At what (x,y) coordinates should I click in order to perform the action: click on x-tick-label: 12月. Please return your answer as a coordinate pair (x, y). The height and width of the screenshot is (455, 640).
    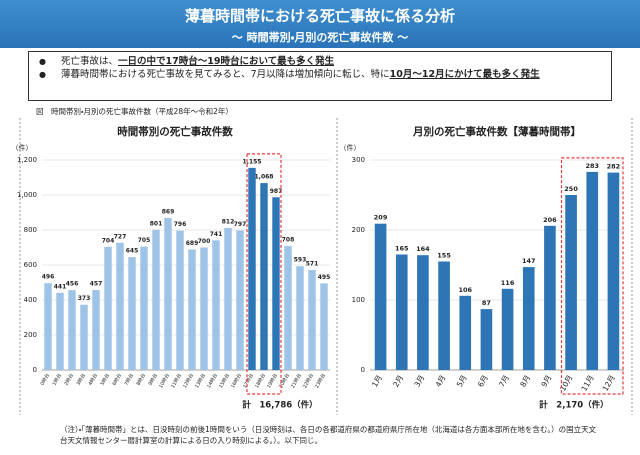
    Looking at the image, I should click on (609, 383).